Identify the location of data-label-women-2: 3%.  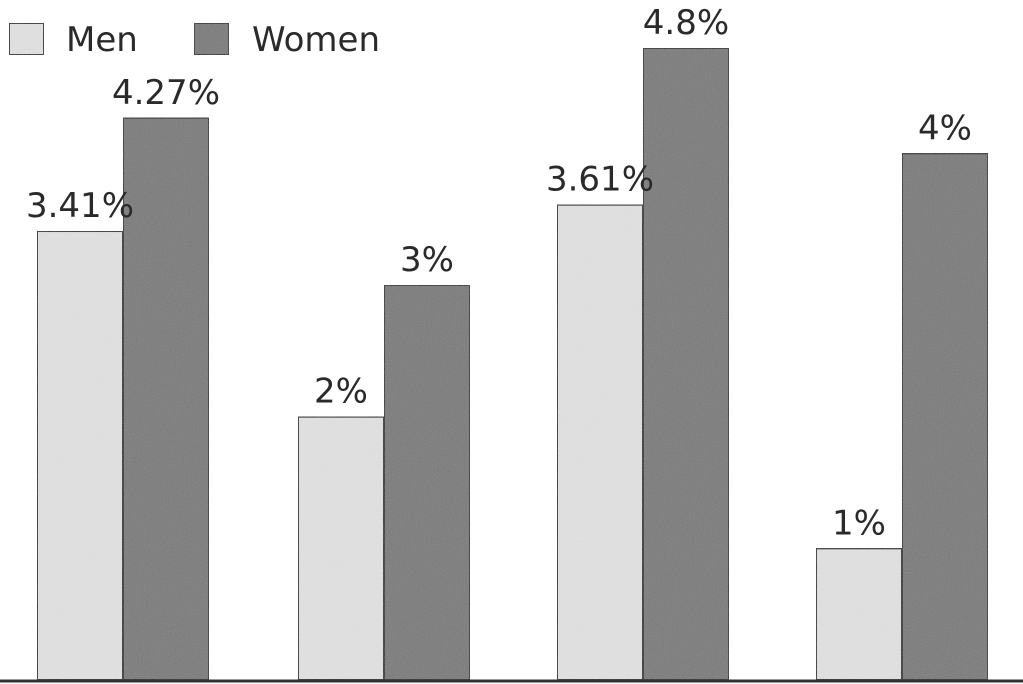
(427, 260).